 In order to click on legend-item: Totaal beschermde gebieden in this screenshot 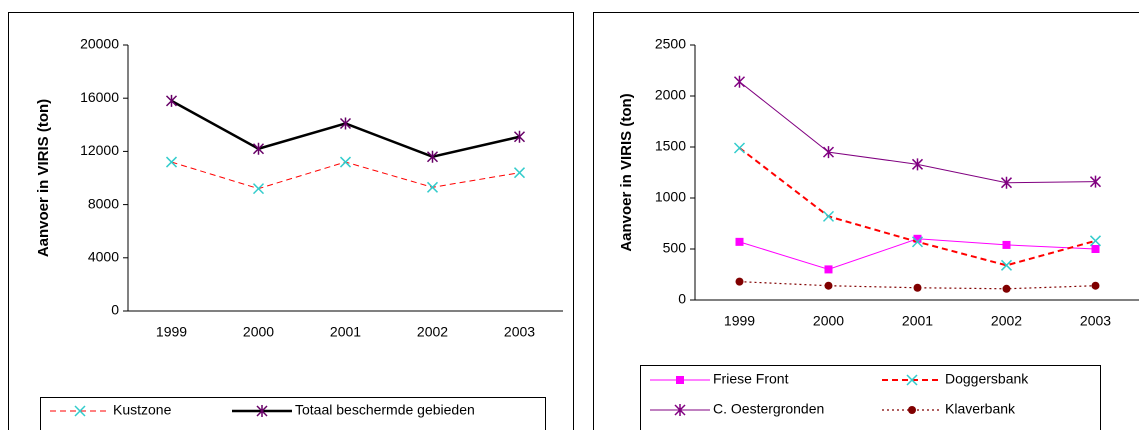, I will do `click(353, 410)`.